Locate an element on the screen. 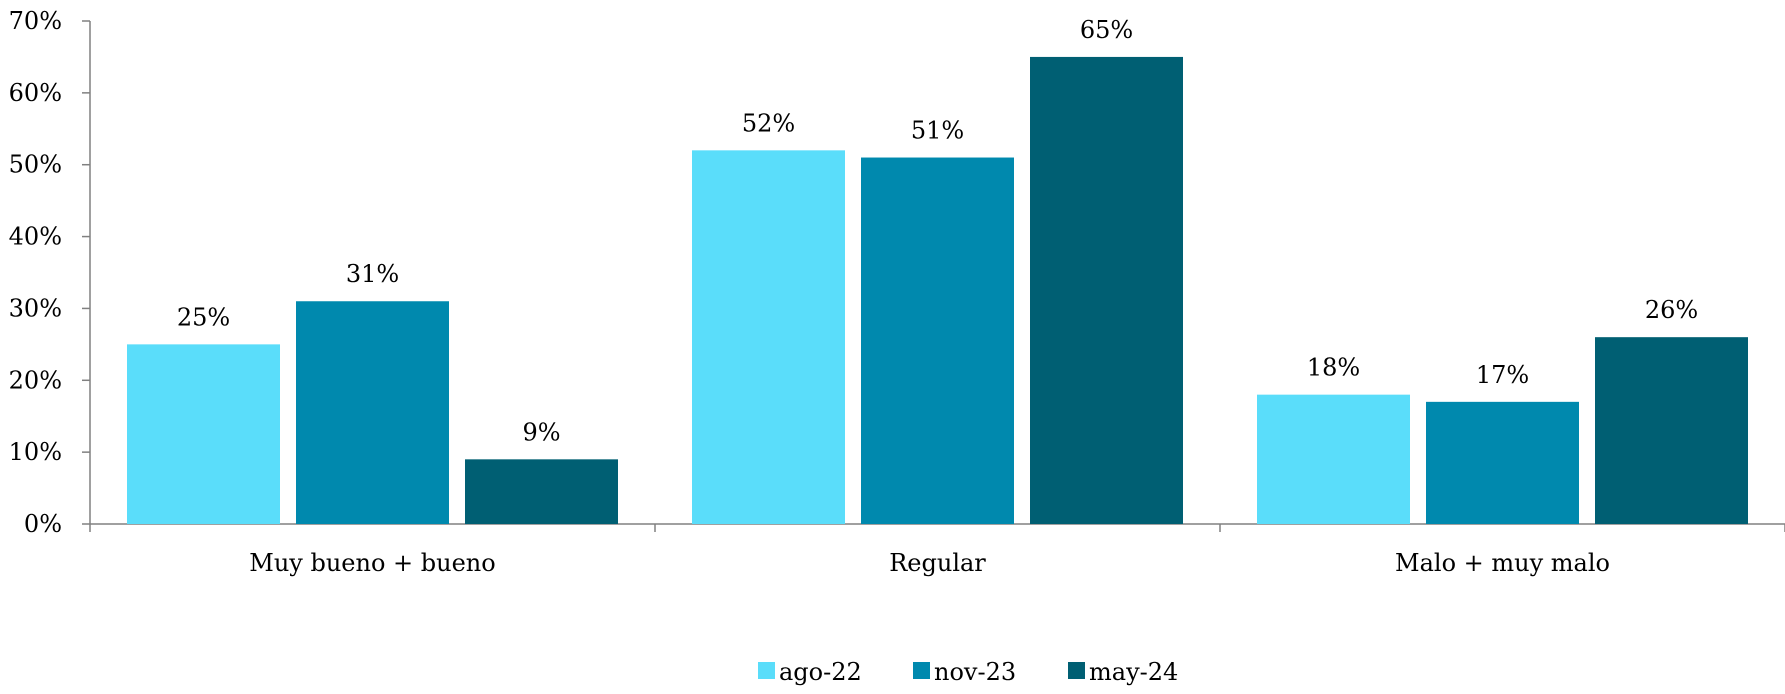  x-category-label: Malo + muy malo is located at coordinates (1502, 563).